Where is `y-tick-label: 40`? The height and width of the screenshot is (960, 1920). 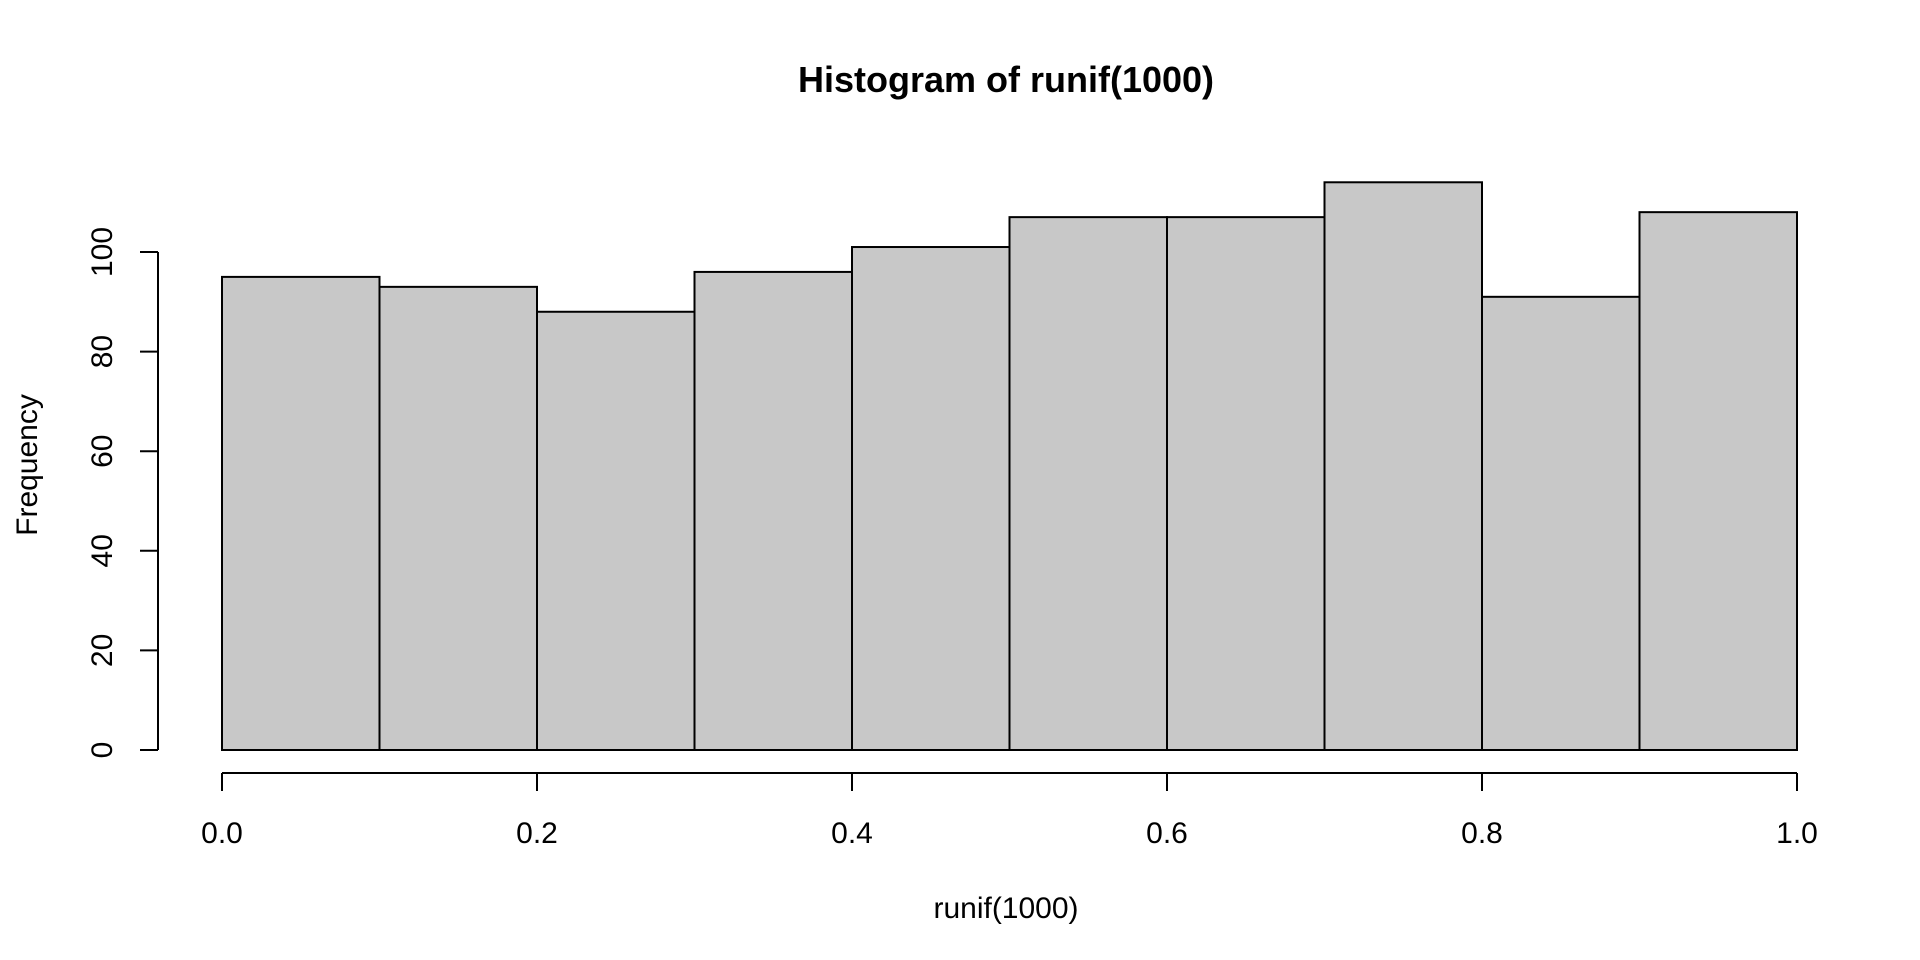 y-tick-label: 40 is located at coordinates (102, 550).